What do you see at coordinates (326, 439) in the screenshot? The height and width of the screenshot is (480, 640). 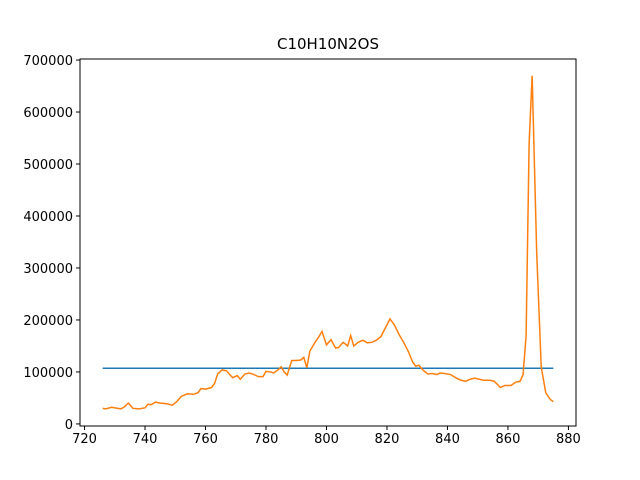 I see `x-tick-label: 800` at bounding box center [326, 439].